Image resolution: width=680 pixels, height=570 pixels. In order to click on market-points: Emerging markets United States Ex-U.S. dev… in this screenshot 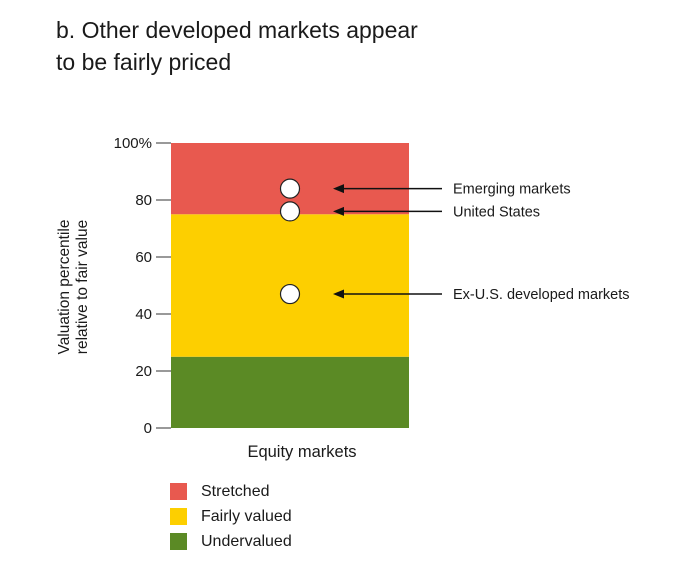, I will do `click(454, 241)`.